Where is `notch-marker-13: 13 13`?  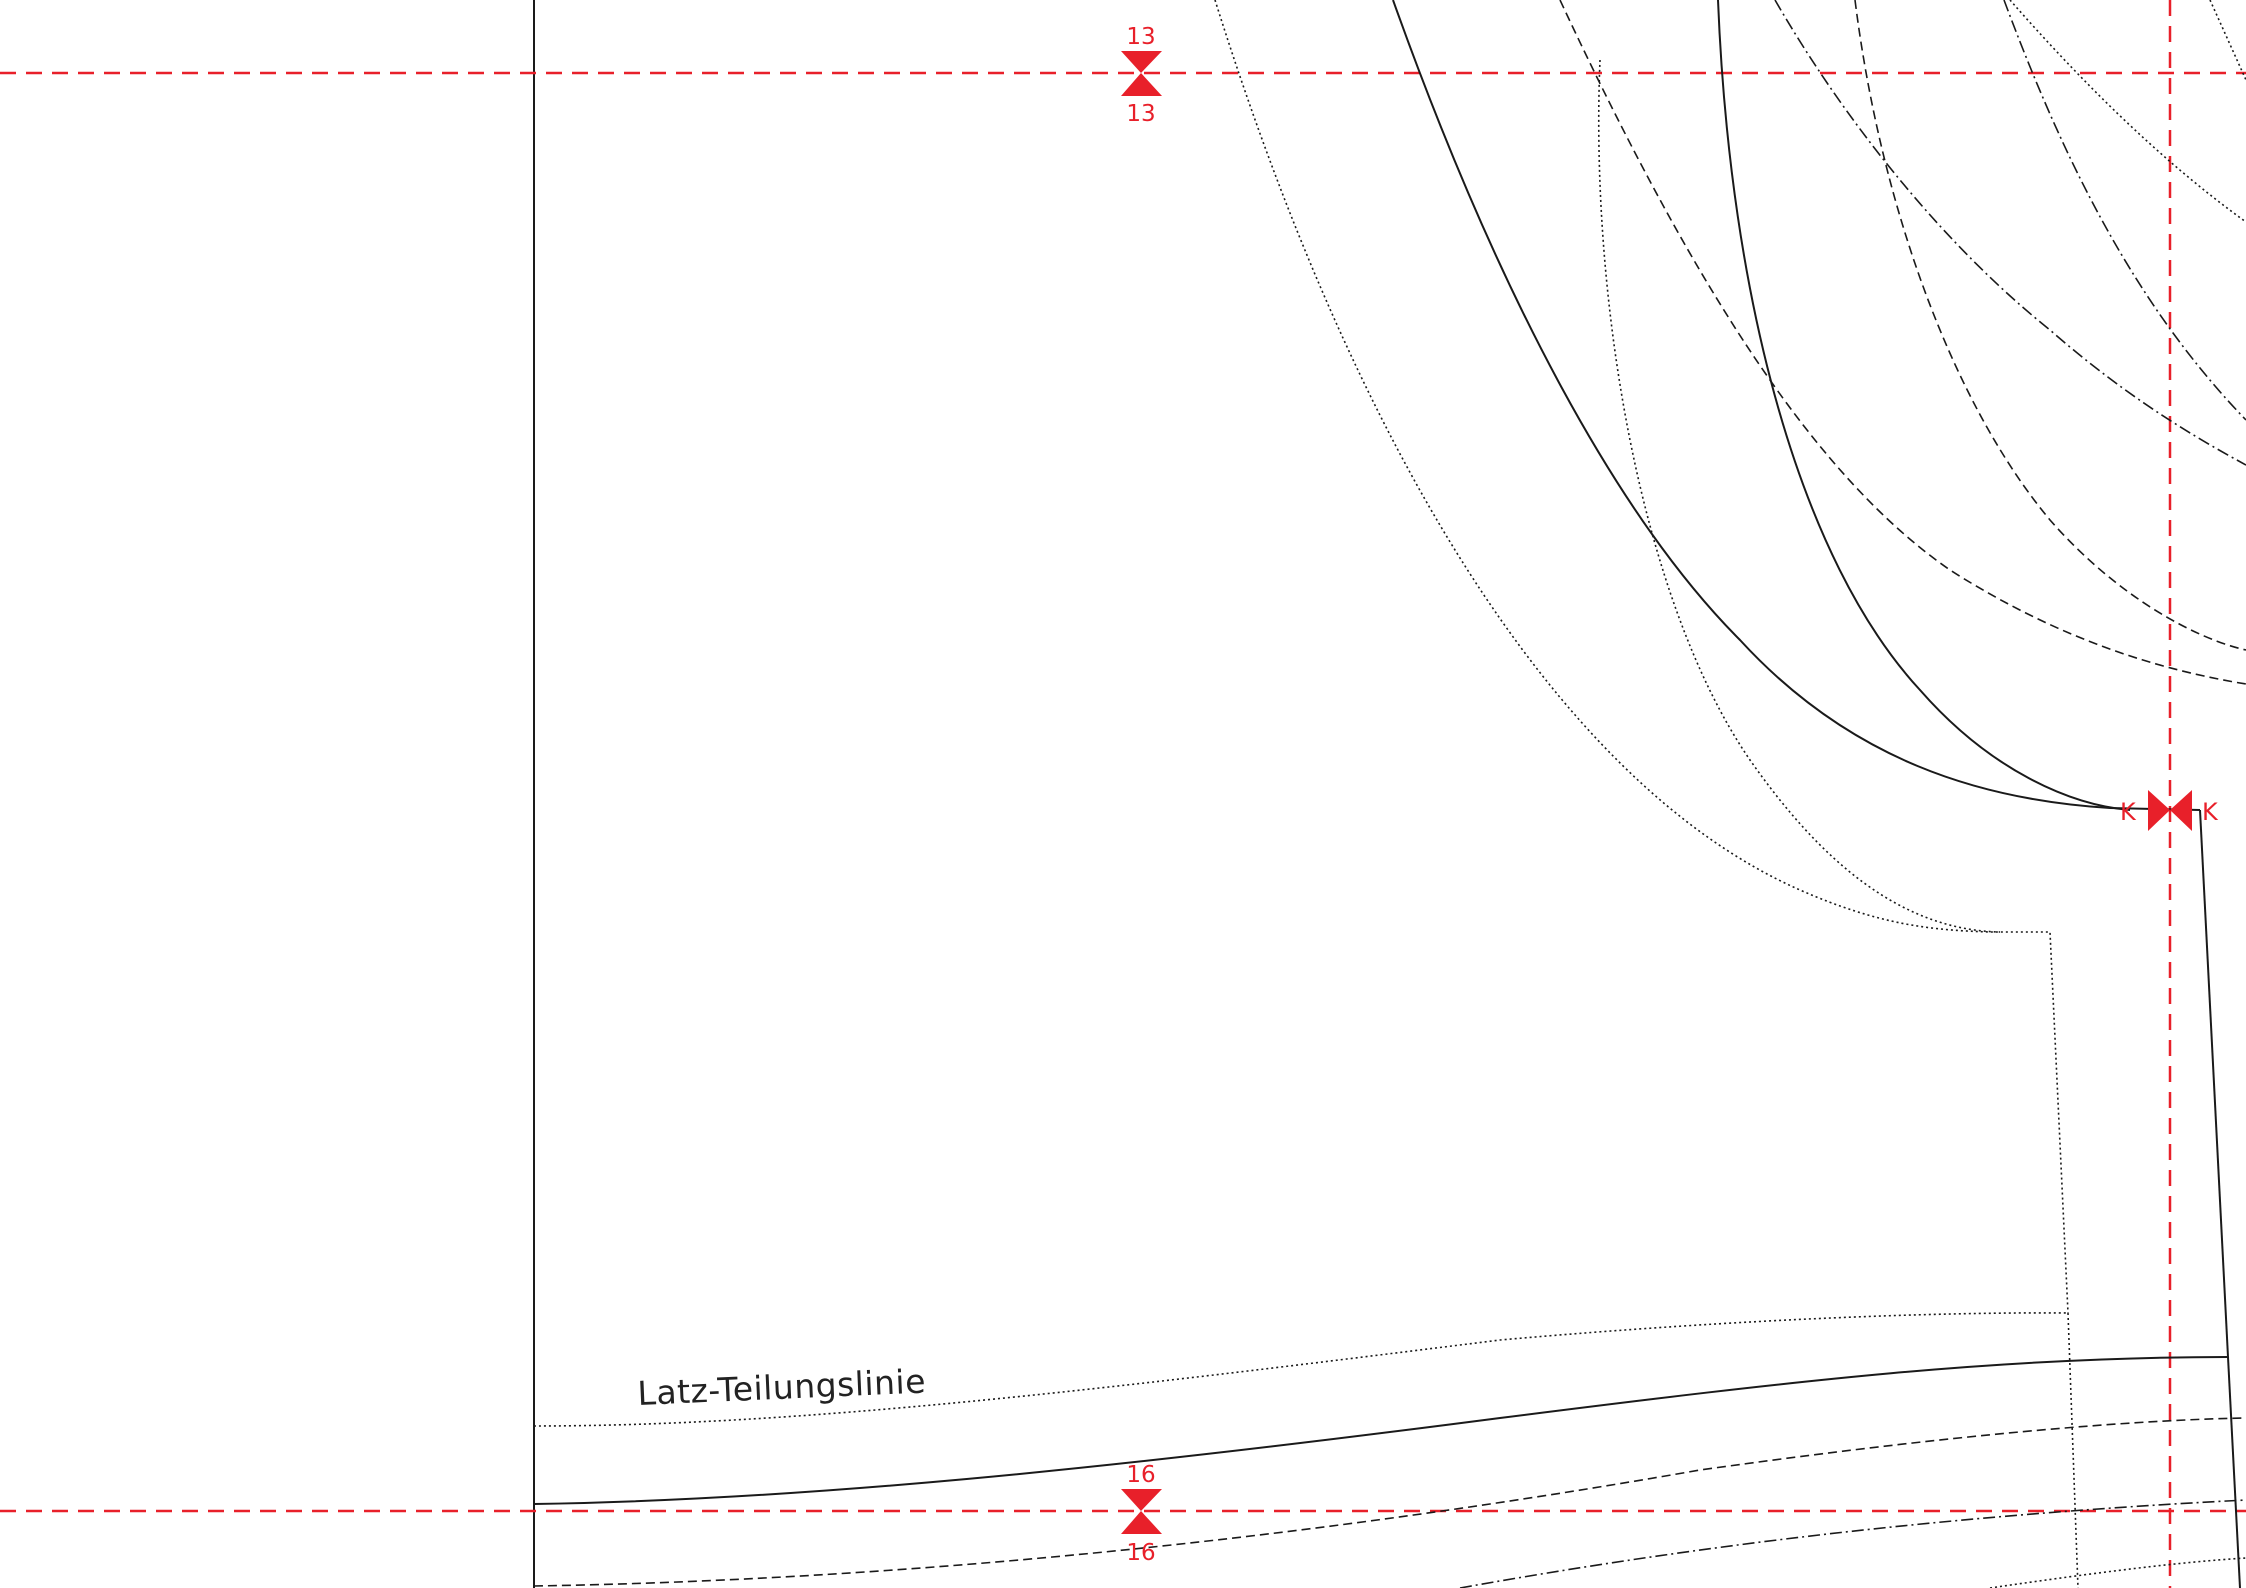 notch-marker-13: 13 13 is located at coordinates (1141, 75).